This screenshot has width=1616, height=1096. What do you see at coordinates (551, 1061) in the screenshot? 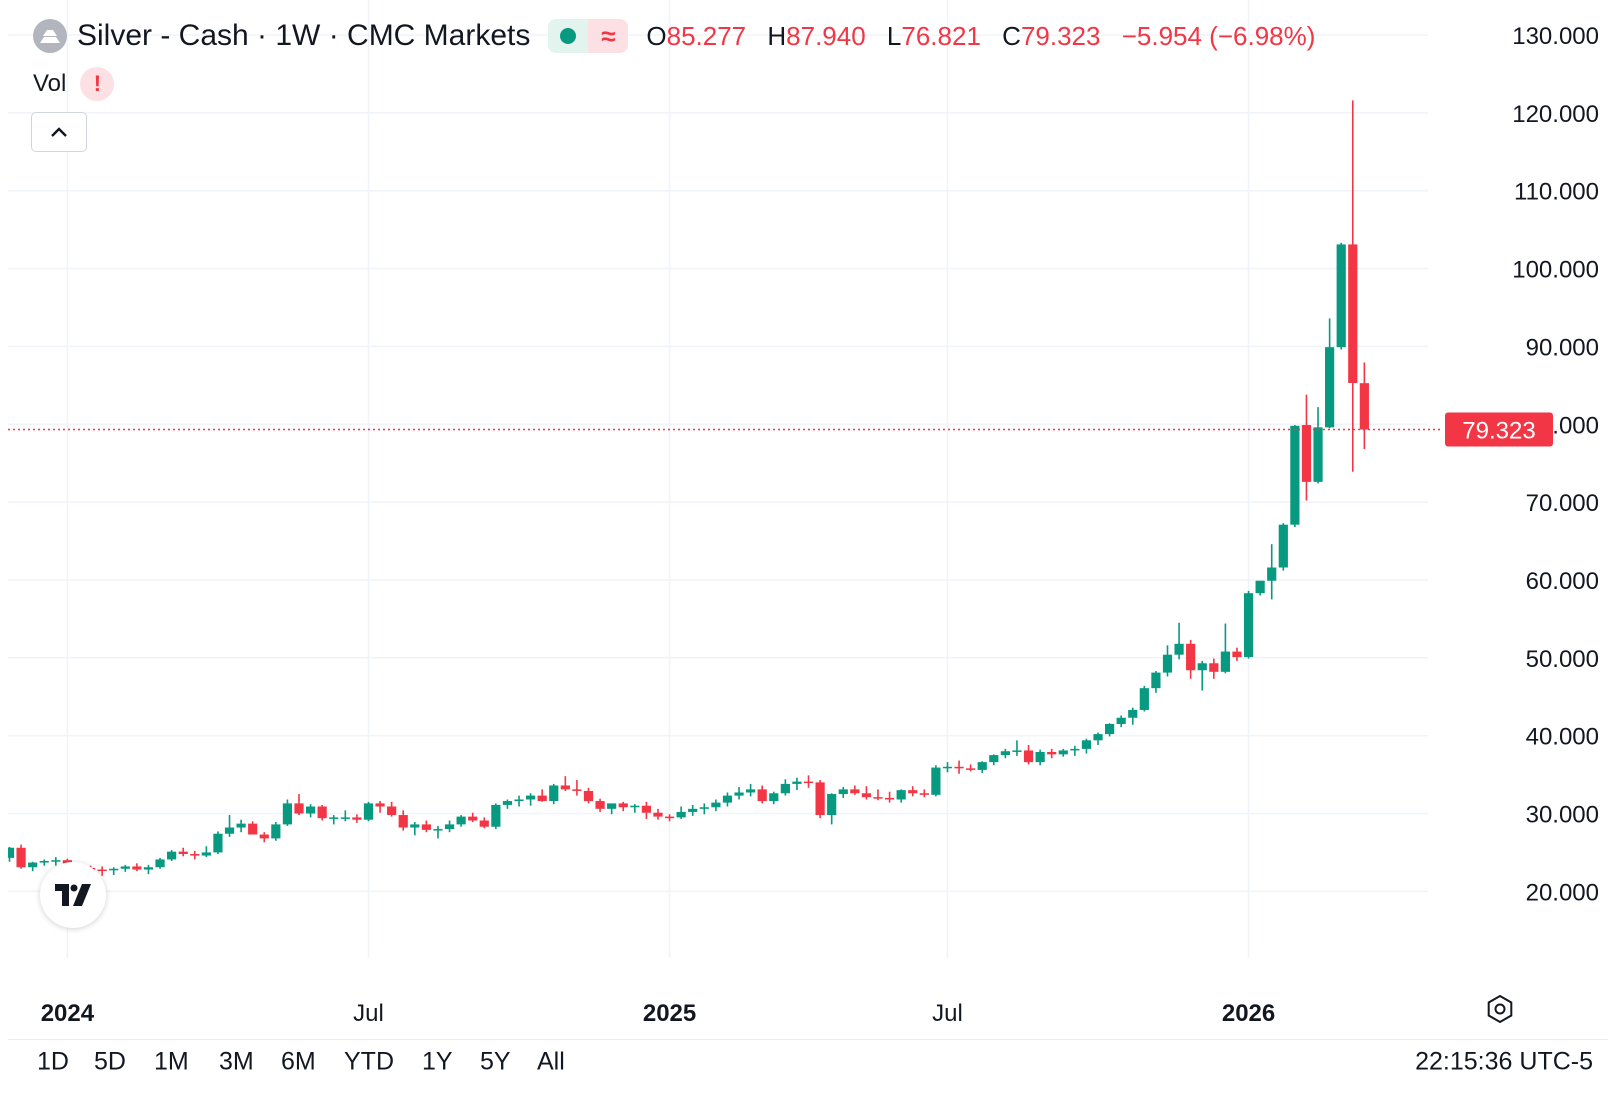
I see `range-button-all: All` at bounding box center [551, 1061].